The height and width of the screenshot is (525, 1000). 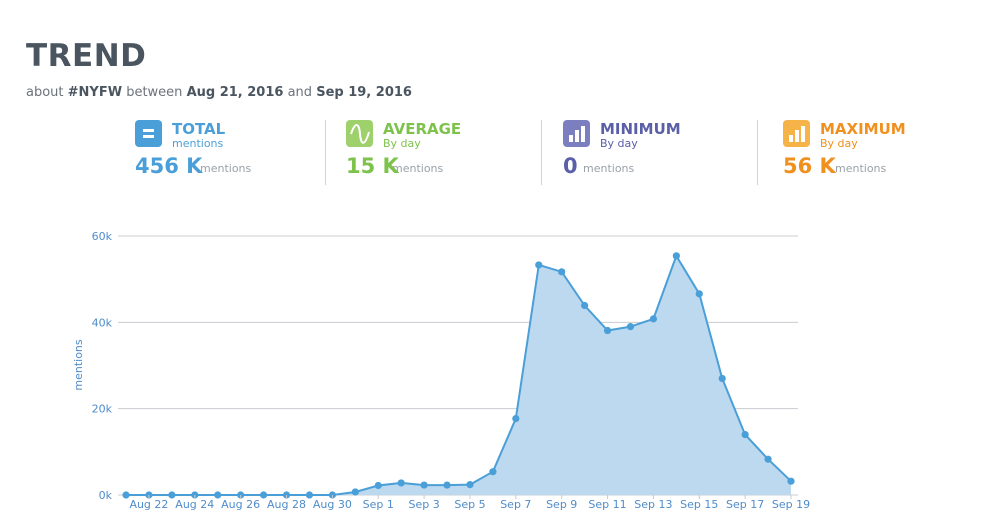 I want to click on hashtag: #NYFW, so click(x=95, y=92).